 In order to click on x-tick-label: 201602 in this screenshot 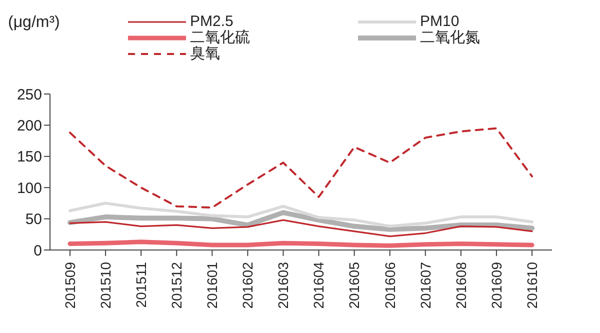, I will do `click(248, 285)`.